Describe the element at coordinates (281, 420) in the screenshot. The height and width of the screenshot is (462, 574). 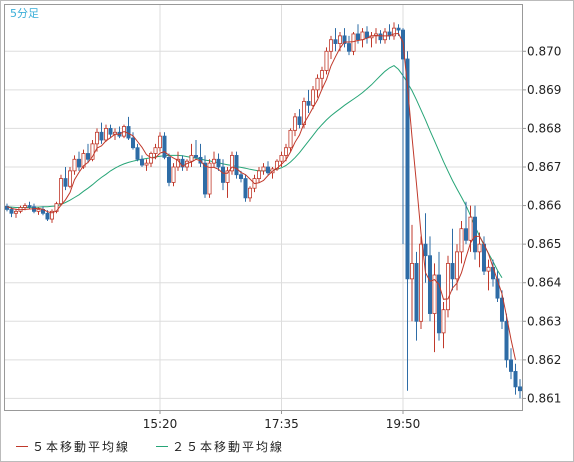
I see `x-axis-ticks: 15:20 17:35 19:50` at that location.